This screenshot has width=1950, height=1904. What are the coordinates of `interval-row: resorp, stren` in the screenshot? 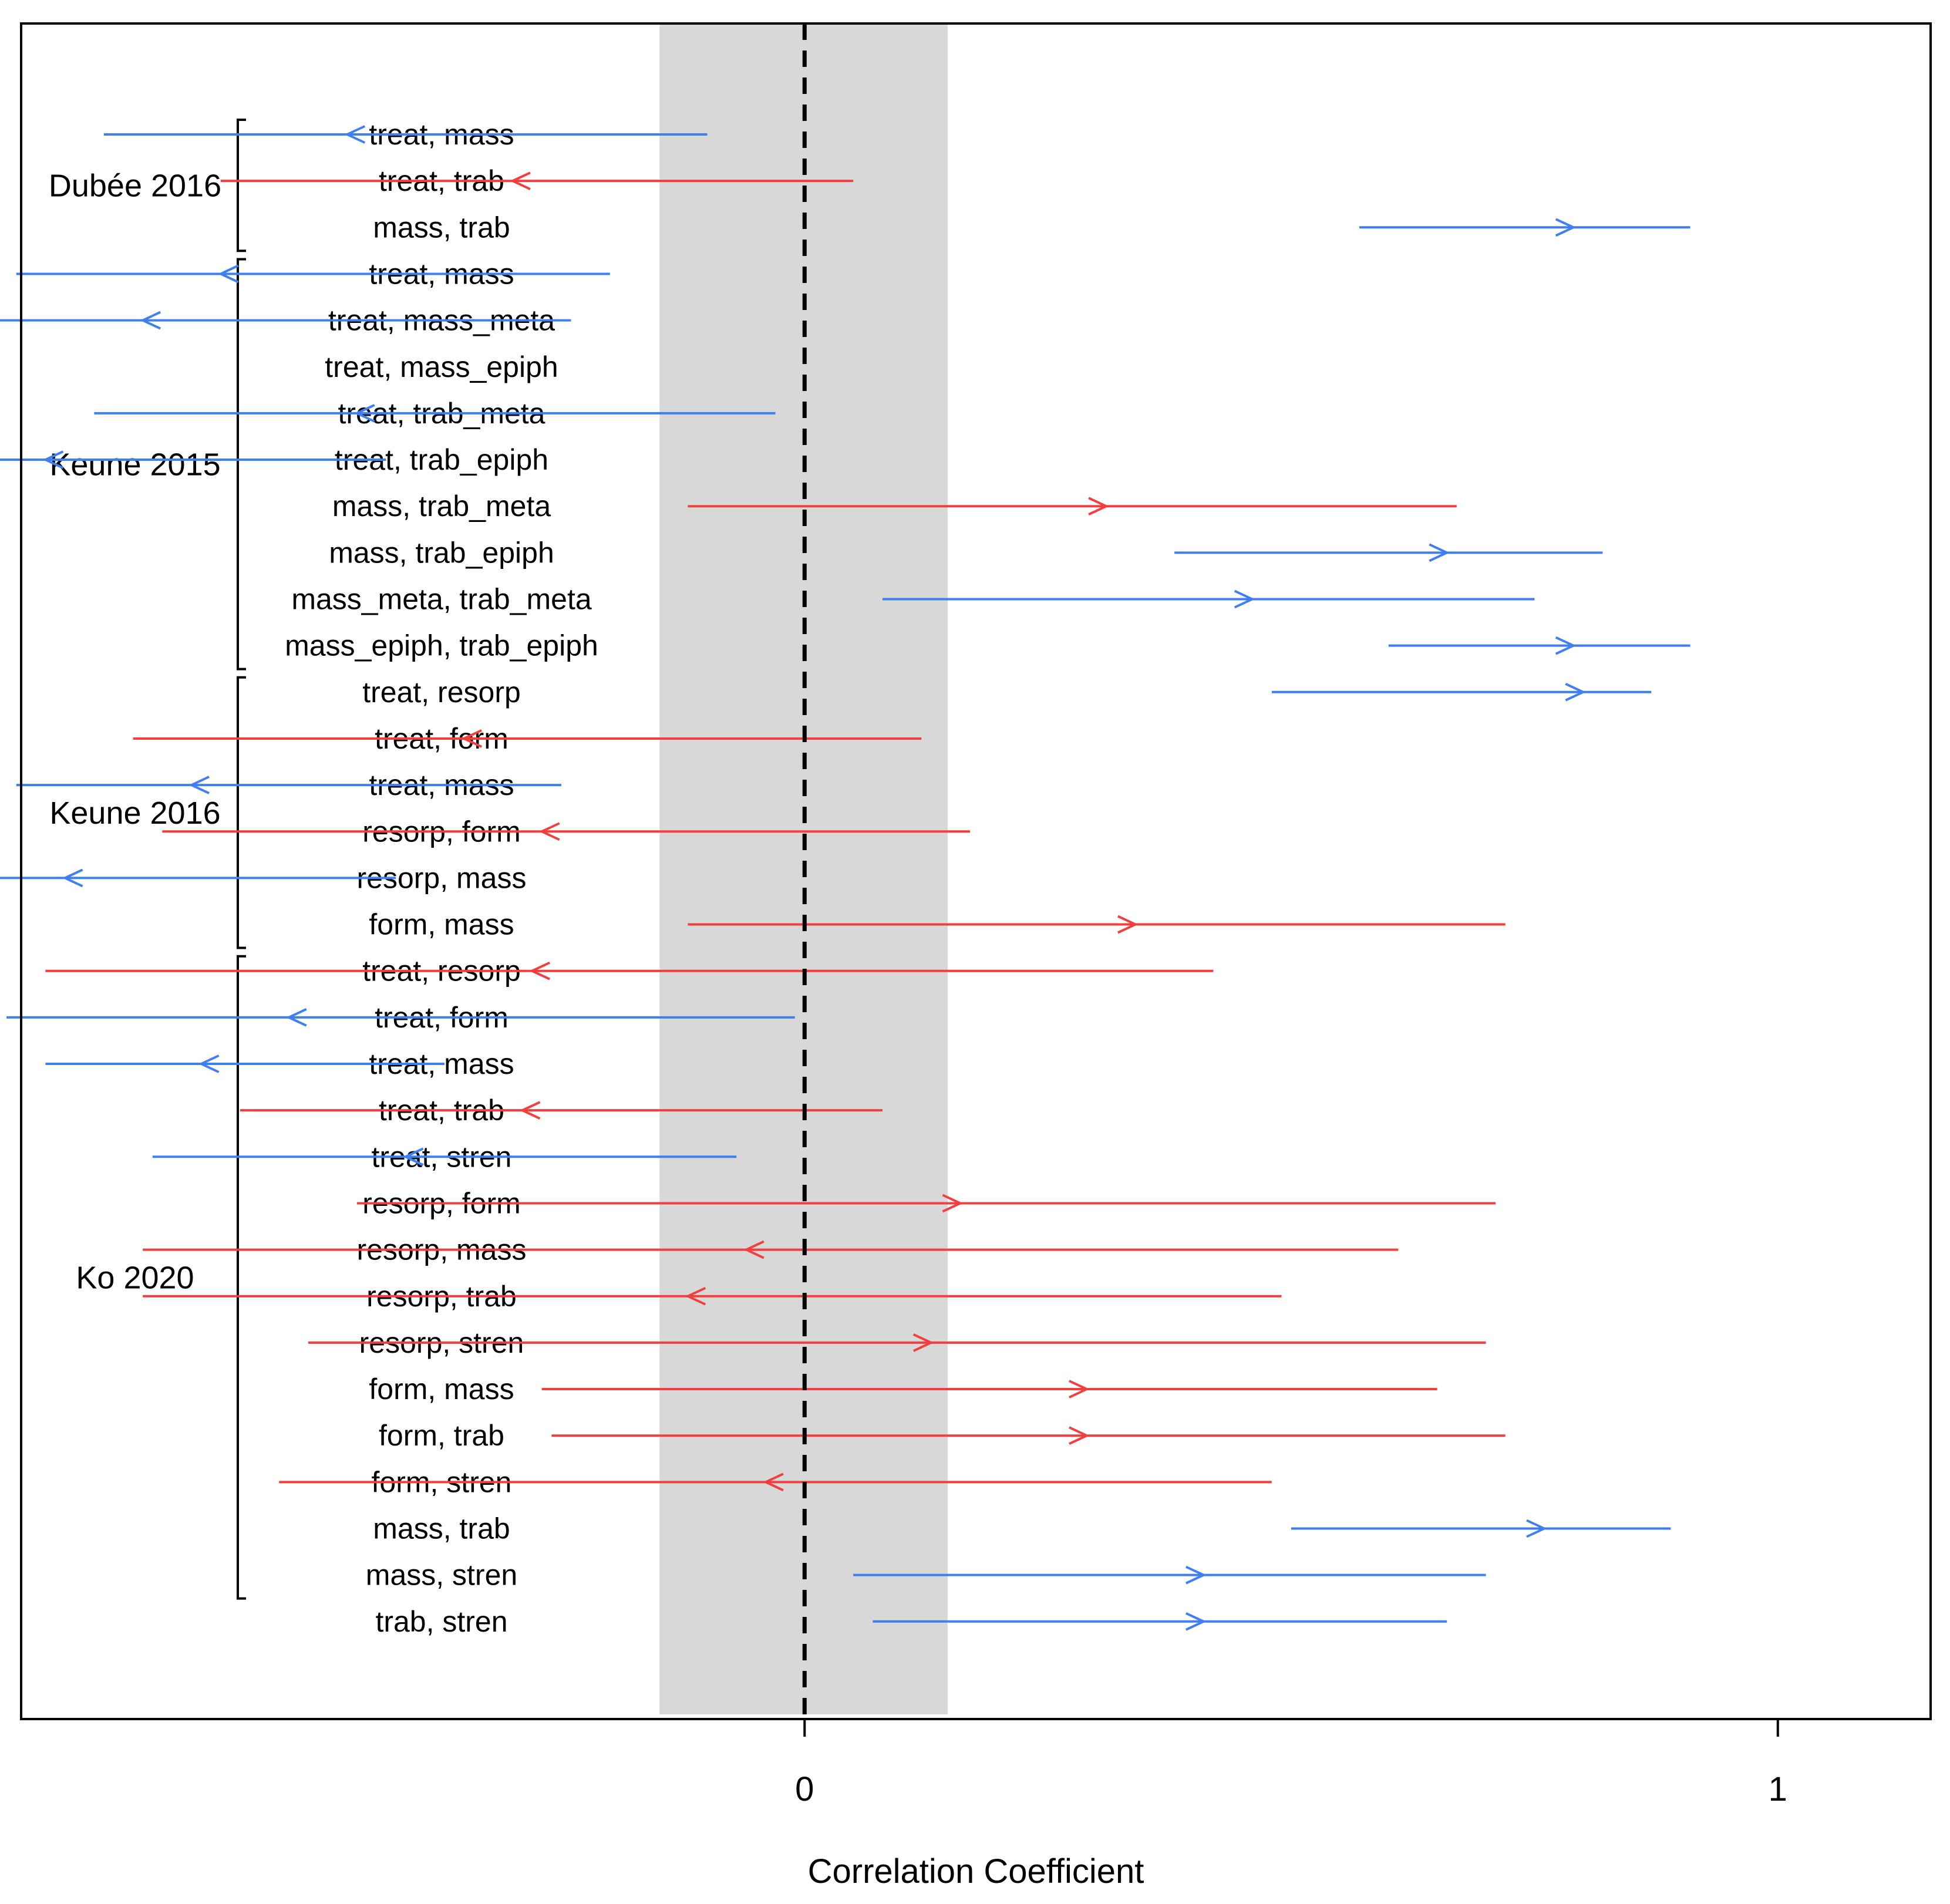 It's located at (897, 1342).